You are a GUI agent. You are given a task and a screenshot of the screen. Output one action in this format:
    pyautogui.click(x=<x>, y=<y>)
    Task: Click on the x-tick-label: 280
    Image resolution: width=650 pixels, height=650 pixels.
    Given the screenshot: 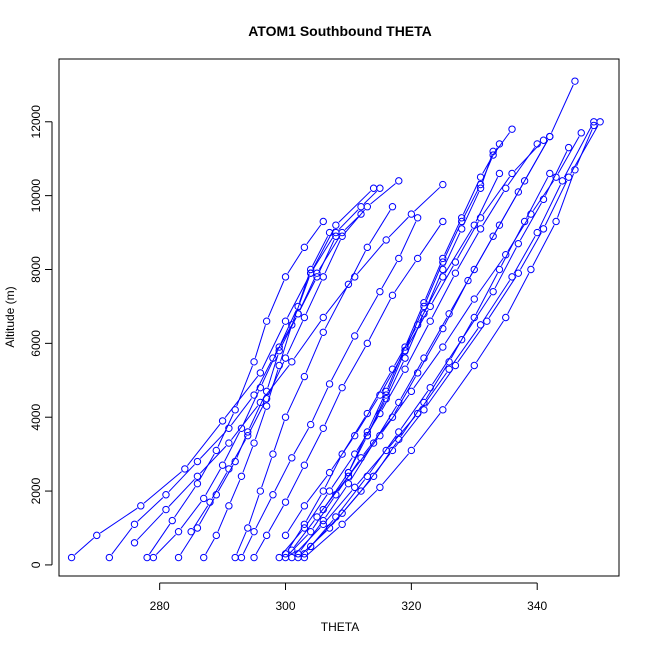 What is the action you would take?
    pyautogui.click(x=160, y=606)
    